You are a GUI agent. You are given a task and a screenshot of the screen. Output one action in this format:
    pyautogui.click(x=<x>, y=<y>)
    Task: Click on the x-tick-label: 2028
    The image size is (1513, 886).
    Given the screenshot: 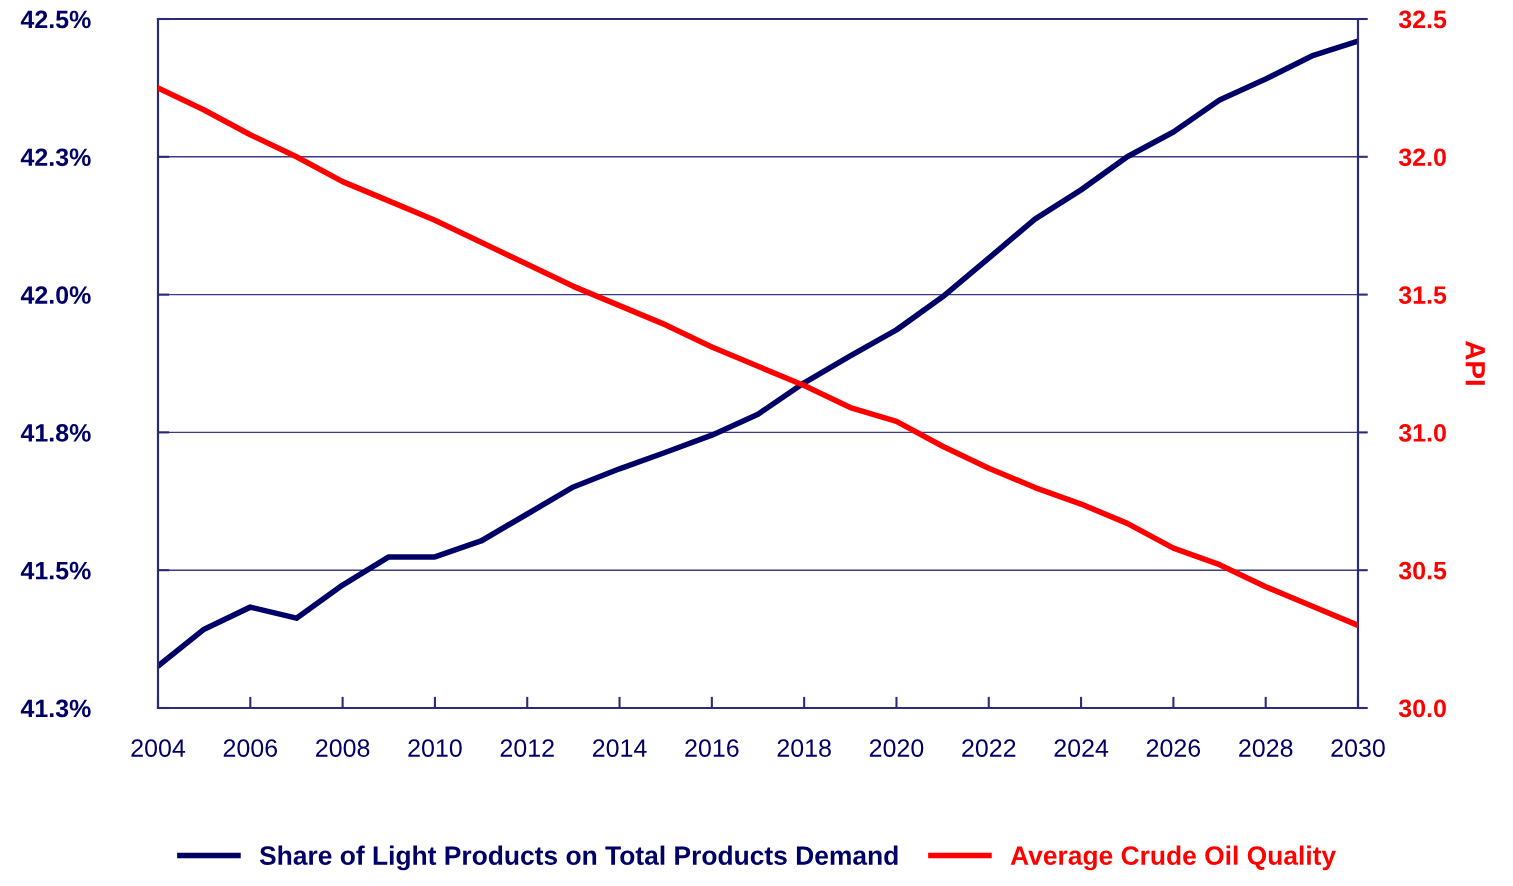 What is the action you would take?
    pyautogui.click(x=1266, y=748)
    